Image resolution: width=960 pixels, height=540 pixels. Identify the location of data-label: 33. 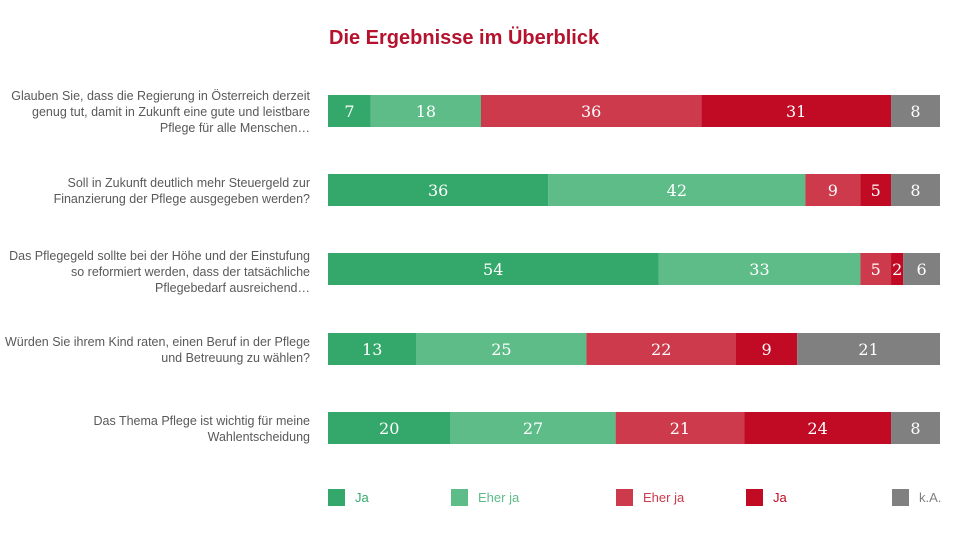
(759, 269).